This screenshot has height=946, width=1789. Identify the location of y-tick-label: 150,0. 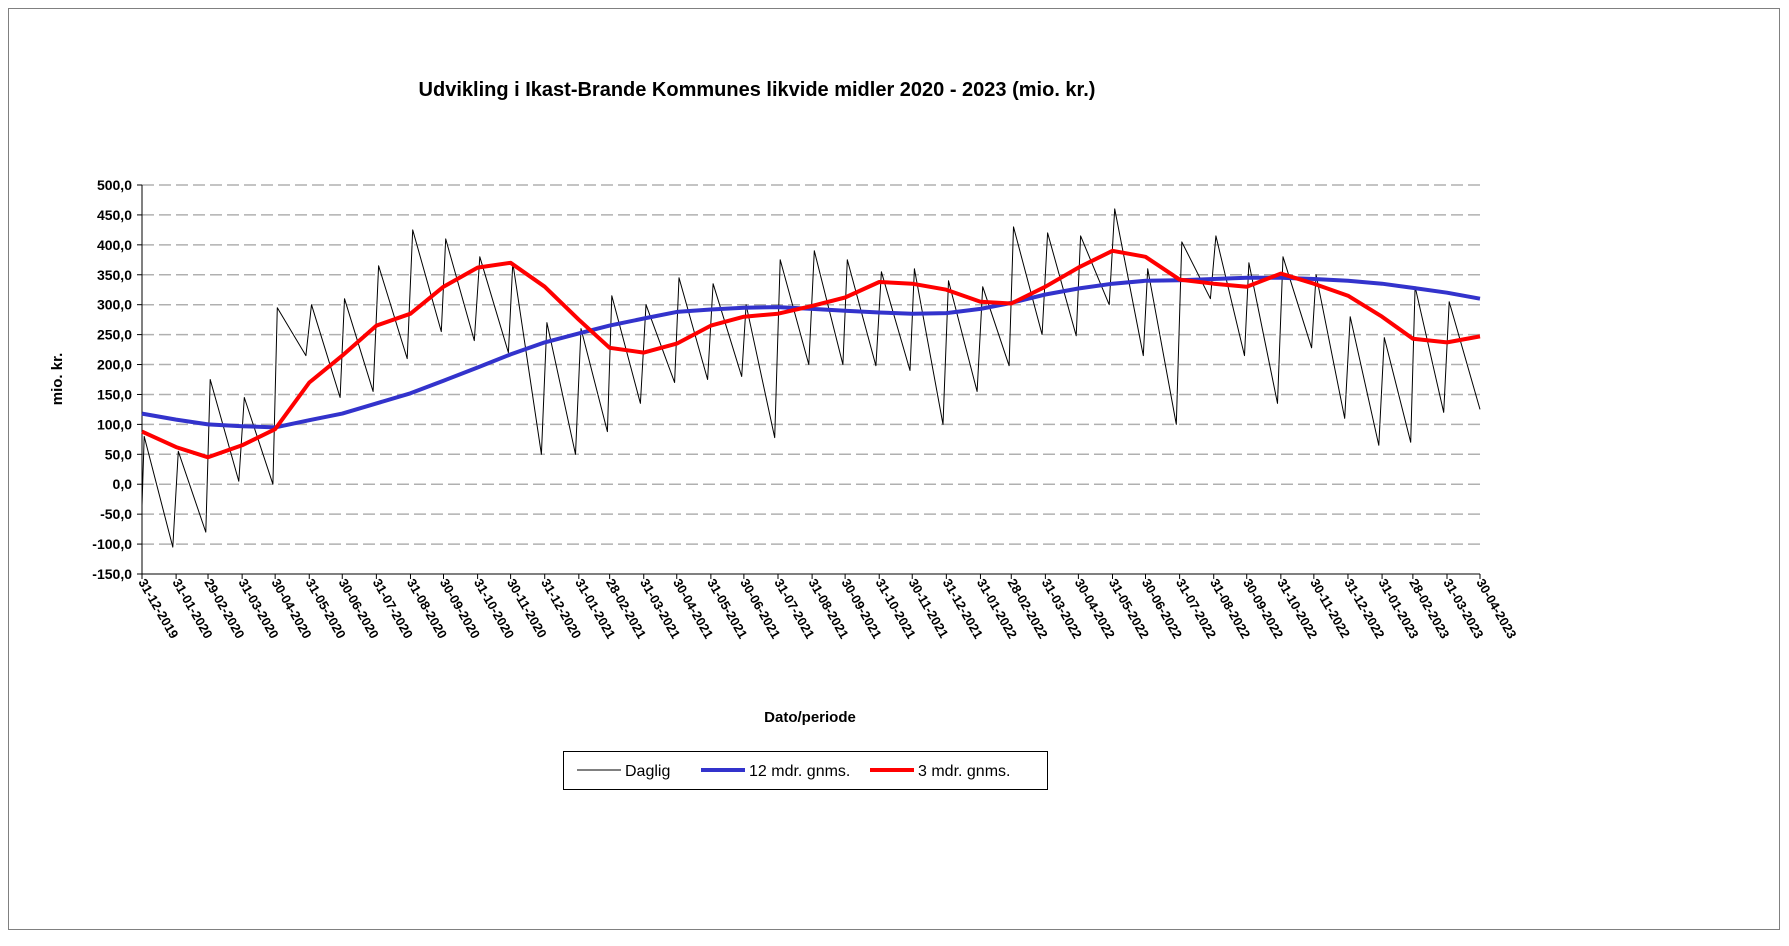
(114, 394).